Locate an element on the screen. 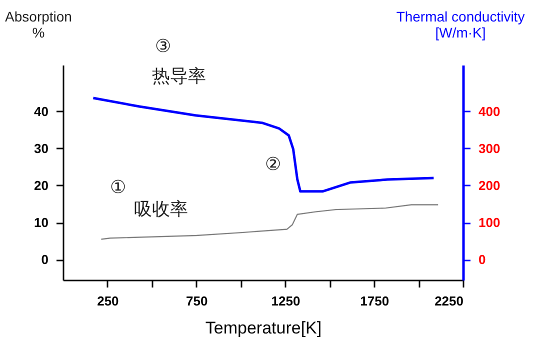 This screenshot has height=338, width=550. y2-tick-label: 100 is located at coordinates (489, 222).